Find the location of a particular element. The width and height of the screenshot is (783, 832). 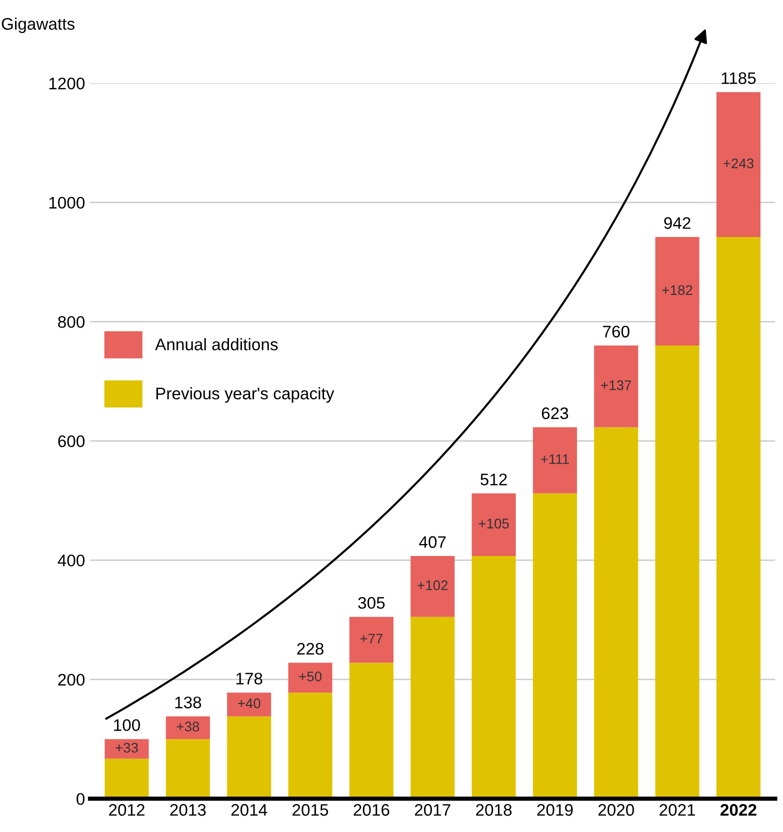

legend-label: Annual additions is located at coordinates (216, 344).